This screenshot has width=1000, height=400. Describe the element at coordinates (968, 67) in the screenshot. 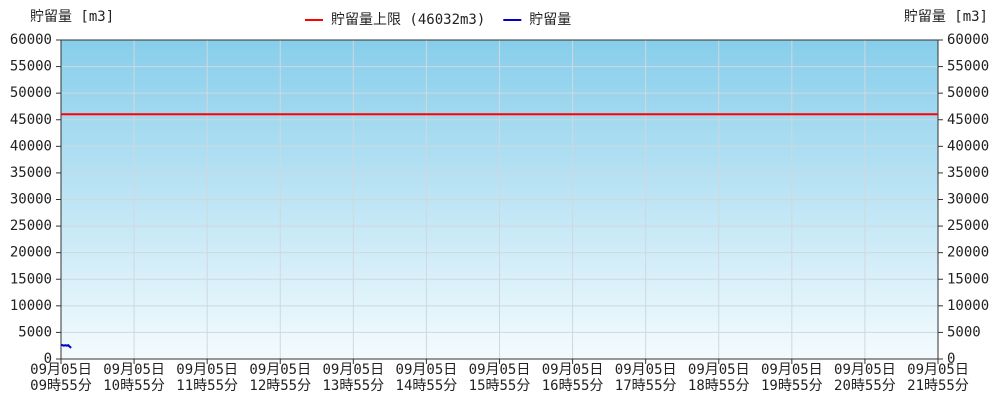

I see `y2-tick-label: 55000` at that location.